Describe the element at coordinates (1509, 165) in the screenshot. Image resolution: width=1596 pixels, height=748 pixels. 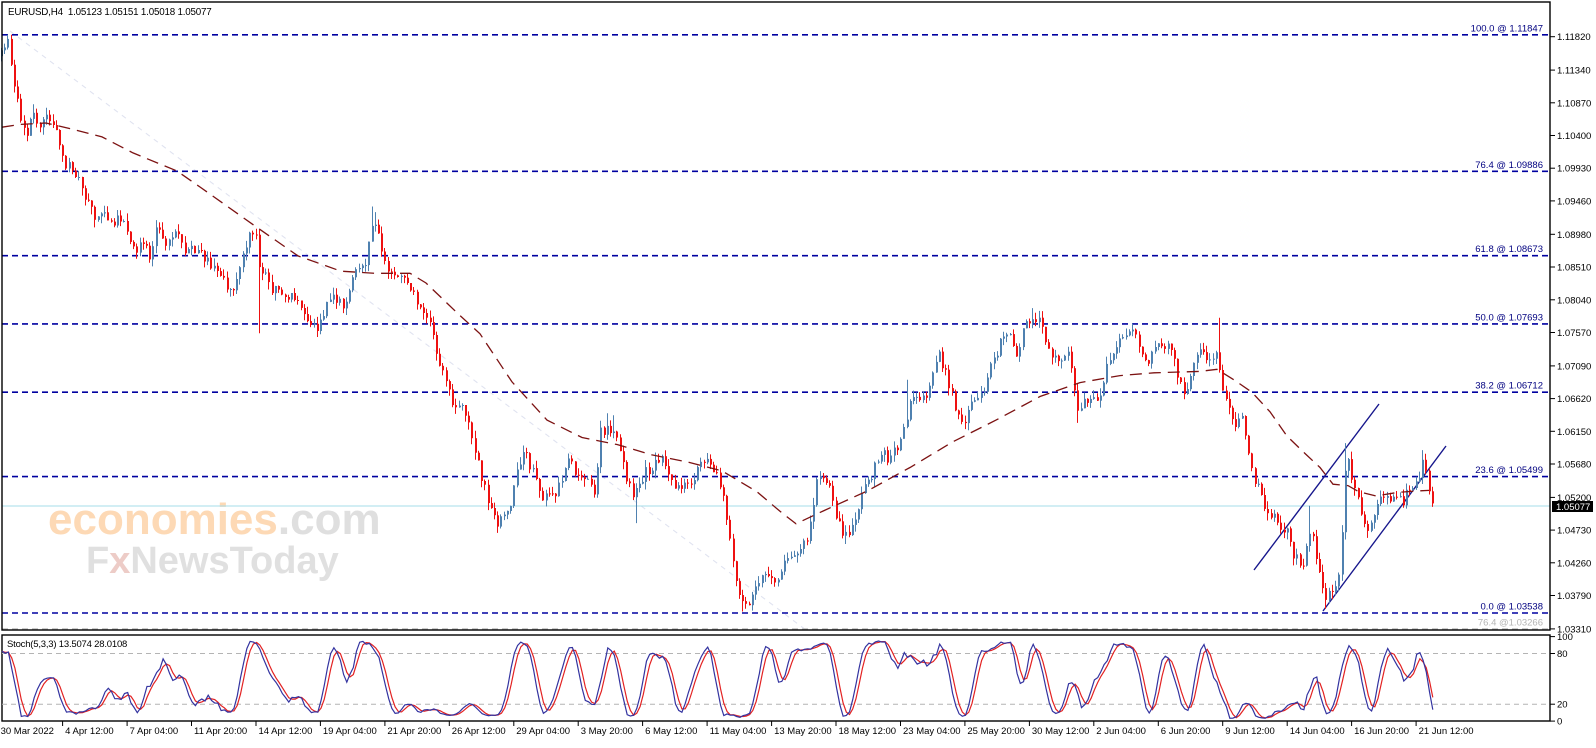
I see `svg-text: 76.4 @ 1.09886` at that location.